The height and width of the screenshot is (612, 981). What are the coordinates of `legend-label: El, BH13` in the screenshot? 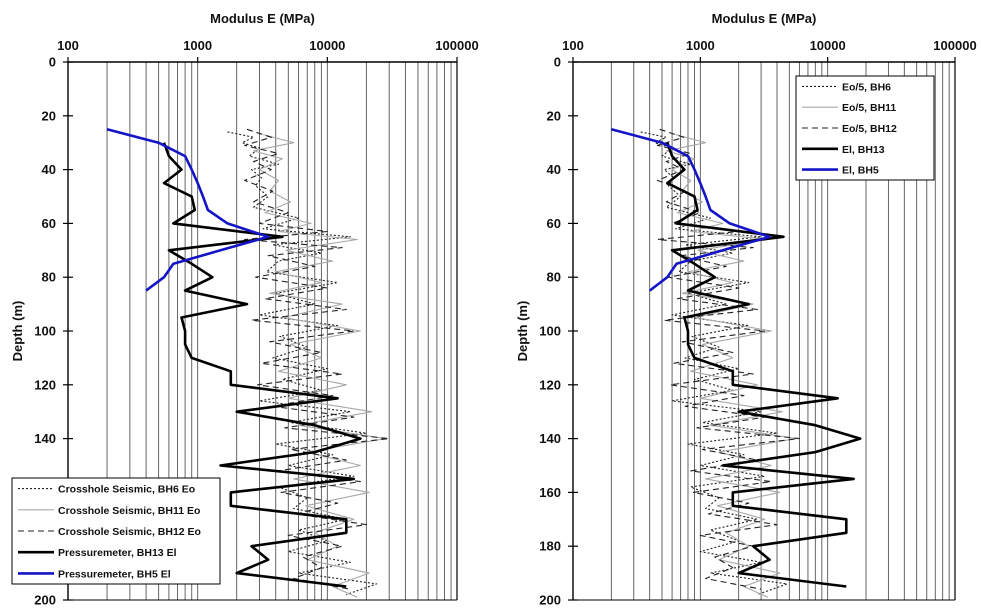 It's located at (863, 150).